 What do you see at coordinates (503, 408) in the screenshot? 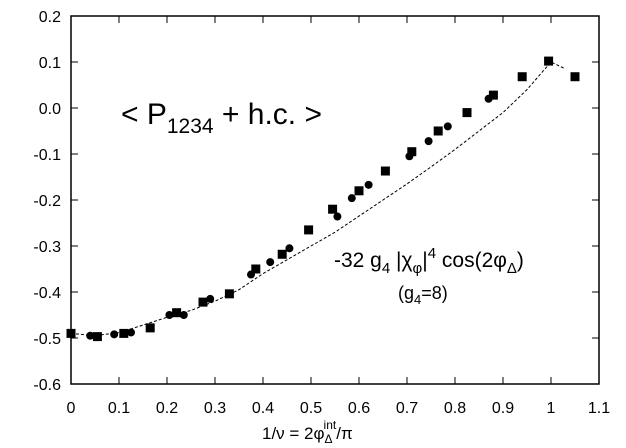
I see `x-tick-label: 0.9` at bounding box center [503, 408].